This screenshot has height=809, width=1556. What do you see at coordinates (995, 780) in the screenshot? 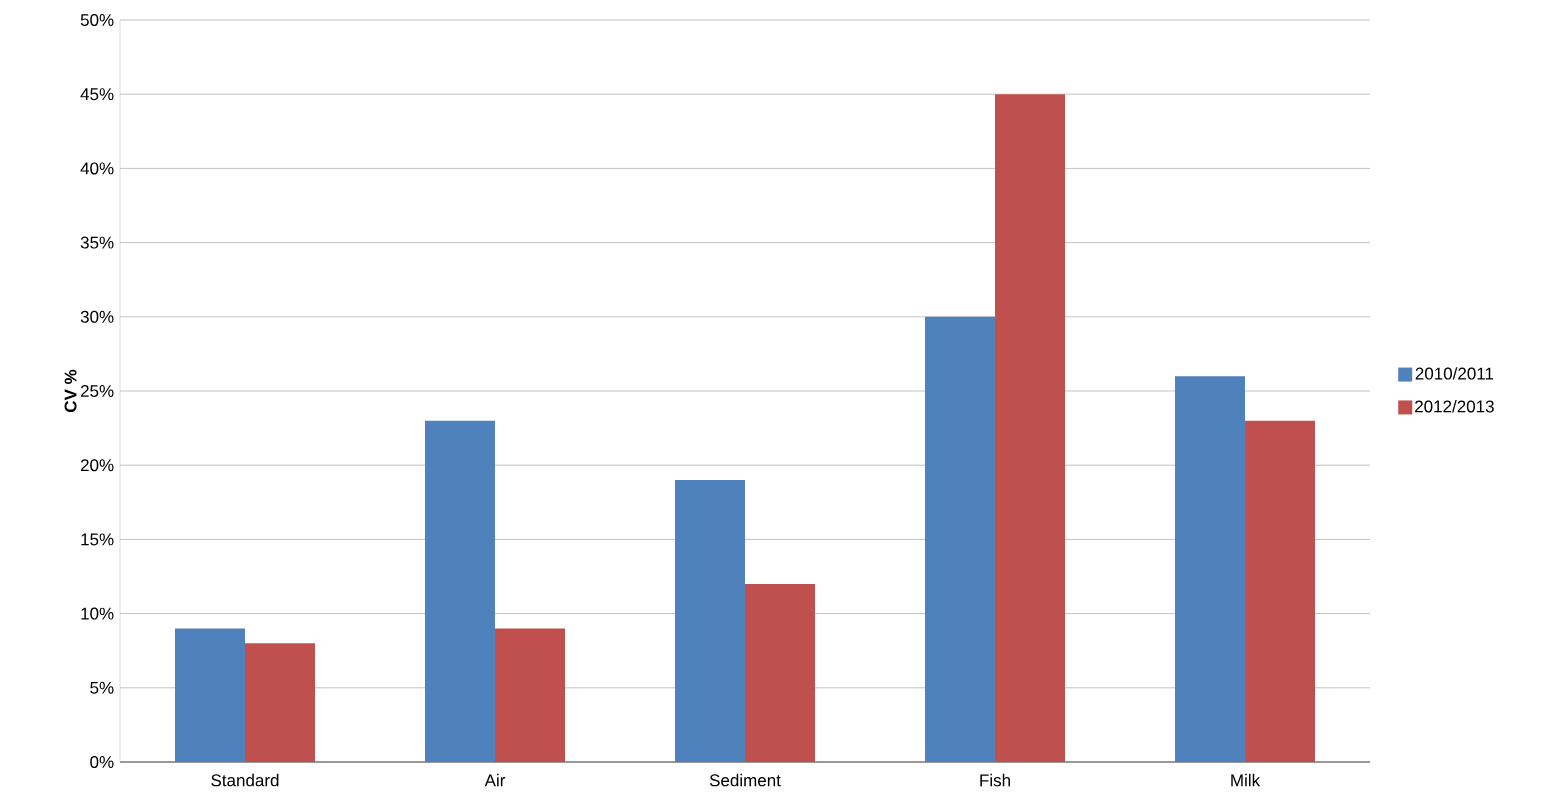
I see `x-tick-label: Fish` at bounding box center [995, 780].